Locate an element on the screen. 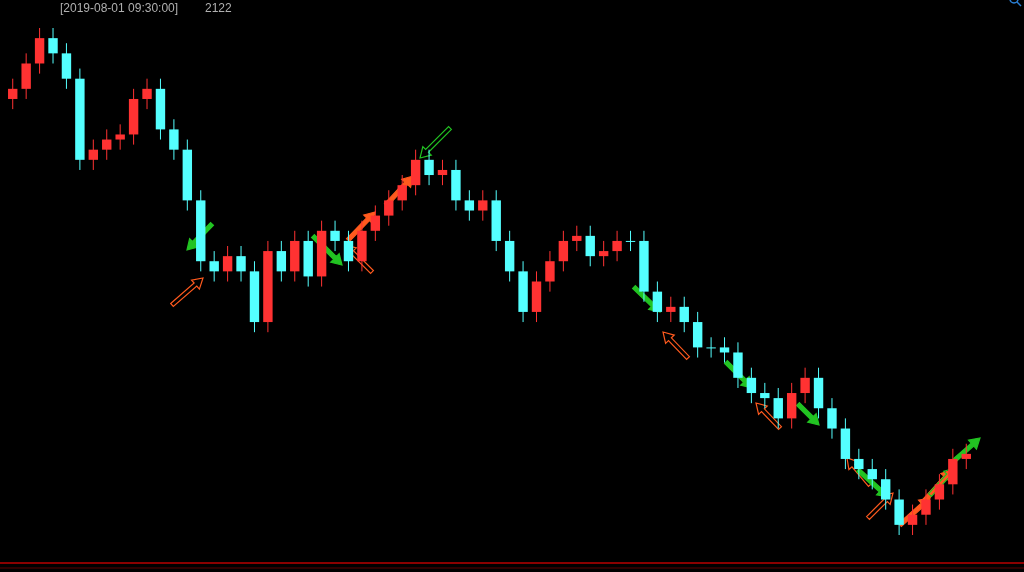  text: 2122 is located at coordinates (219, 8).